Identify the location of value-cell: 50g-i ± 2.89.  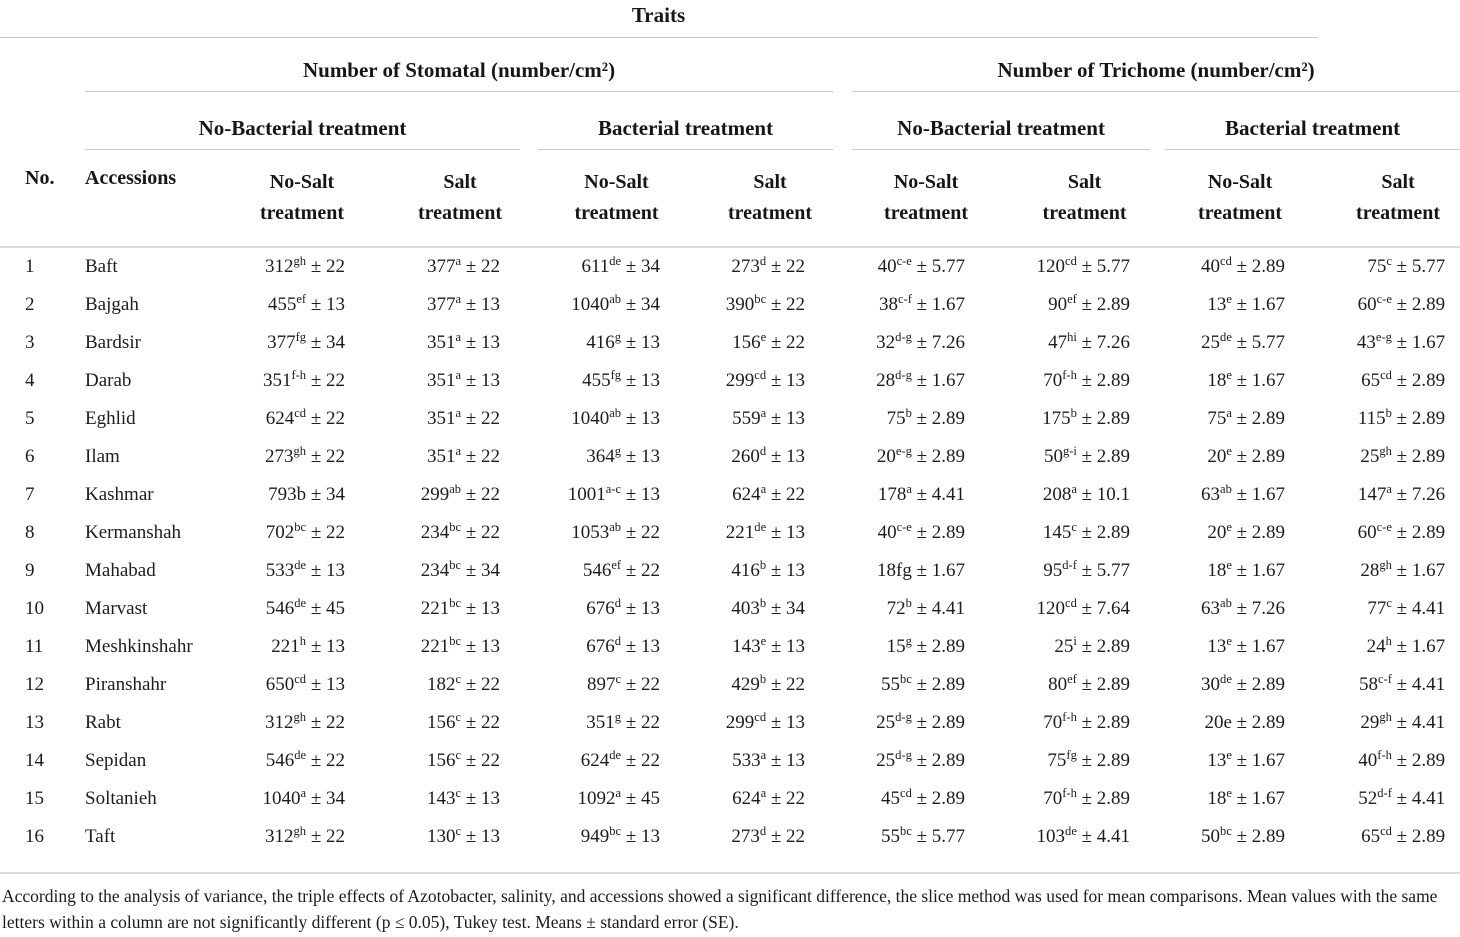
(1087, 455).